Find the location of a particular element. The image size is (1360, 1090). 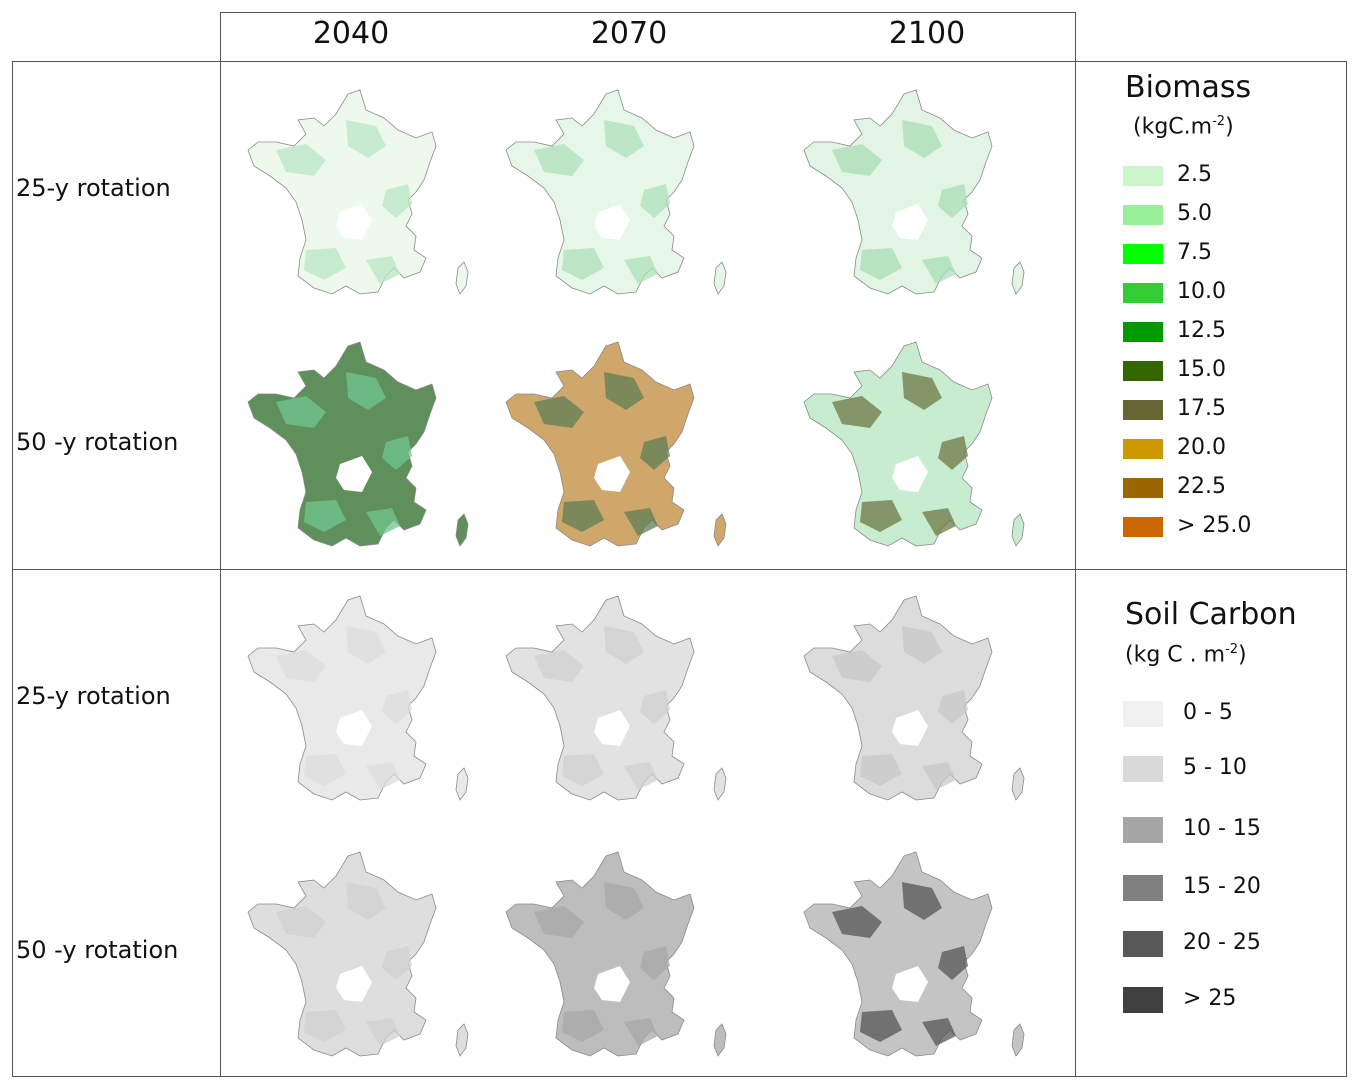

map-soil-25y-2070 is located at coordinates (614, 701).